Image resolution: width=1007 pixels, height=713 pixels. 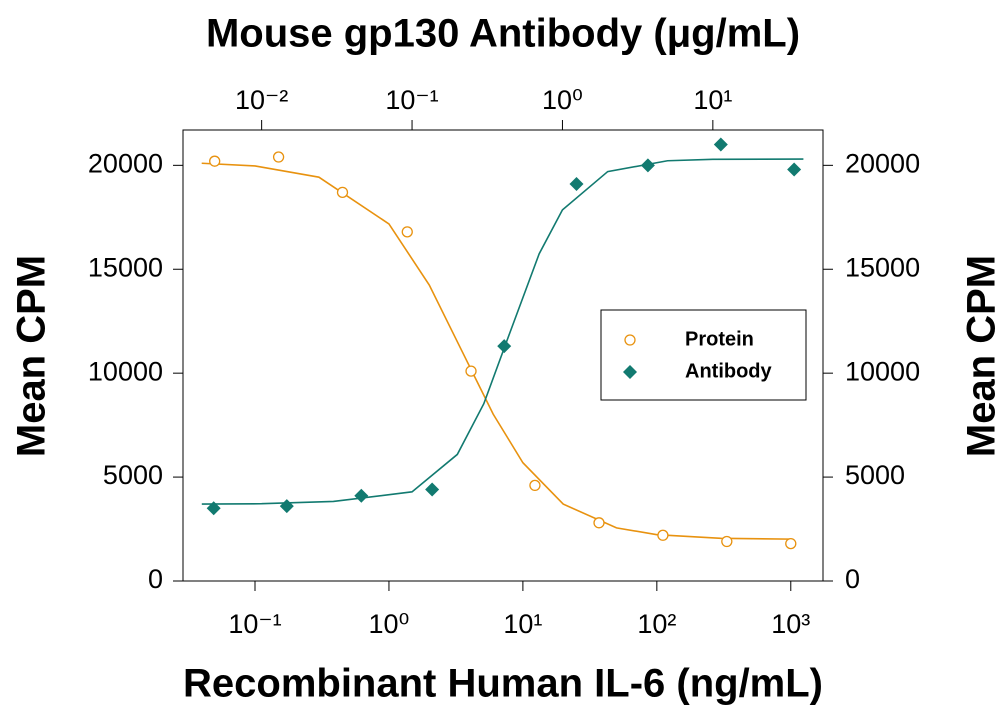 I want to click on x-tick-label: 10², so click(x=656, y=624).